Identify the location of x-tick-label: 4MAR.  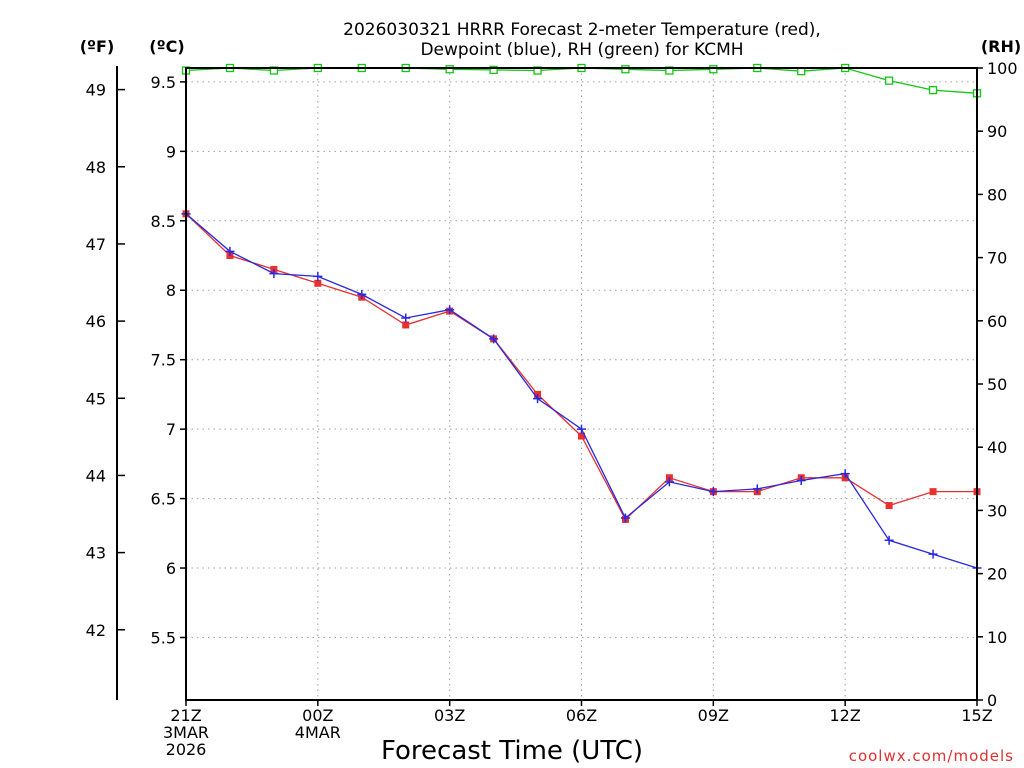
(318, 732).